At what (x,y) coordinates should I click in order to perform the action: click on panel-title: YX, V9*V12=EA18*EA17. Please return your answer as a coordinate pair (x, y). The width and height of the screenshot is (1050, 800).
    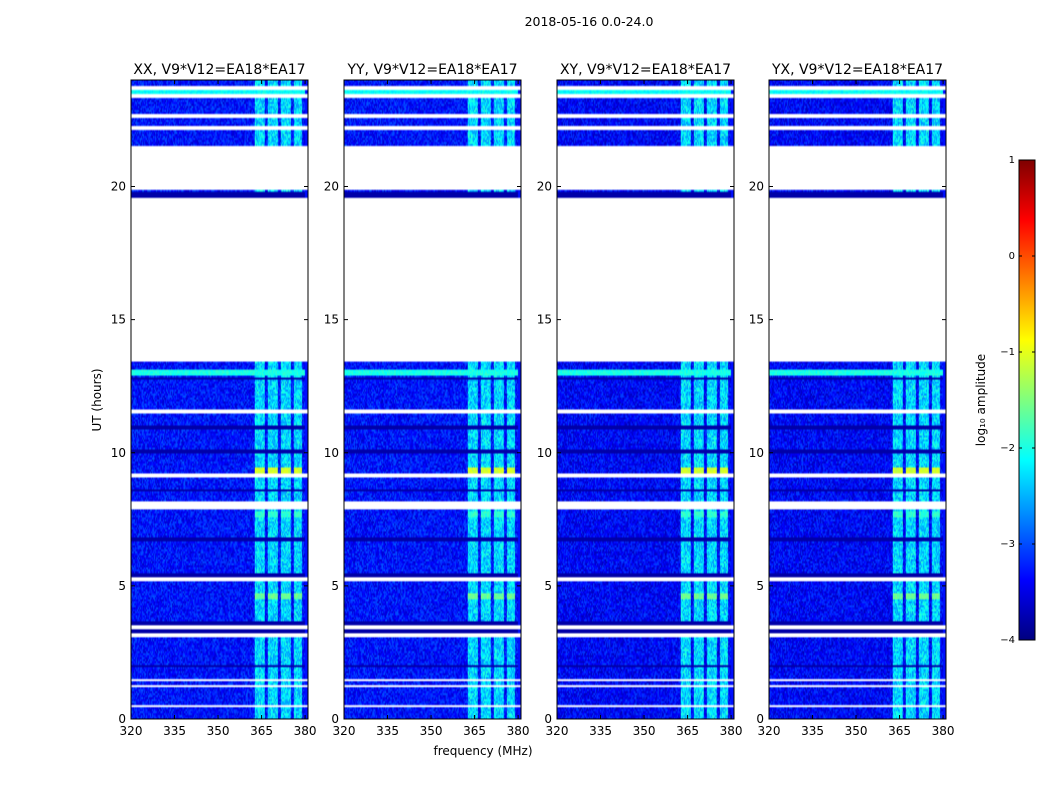
    Looking at the image, I should click on (857, 70).